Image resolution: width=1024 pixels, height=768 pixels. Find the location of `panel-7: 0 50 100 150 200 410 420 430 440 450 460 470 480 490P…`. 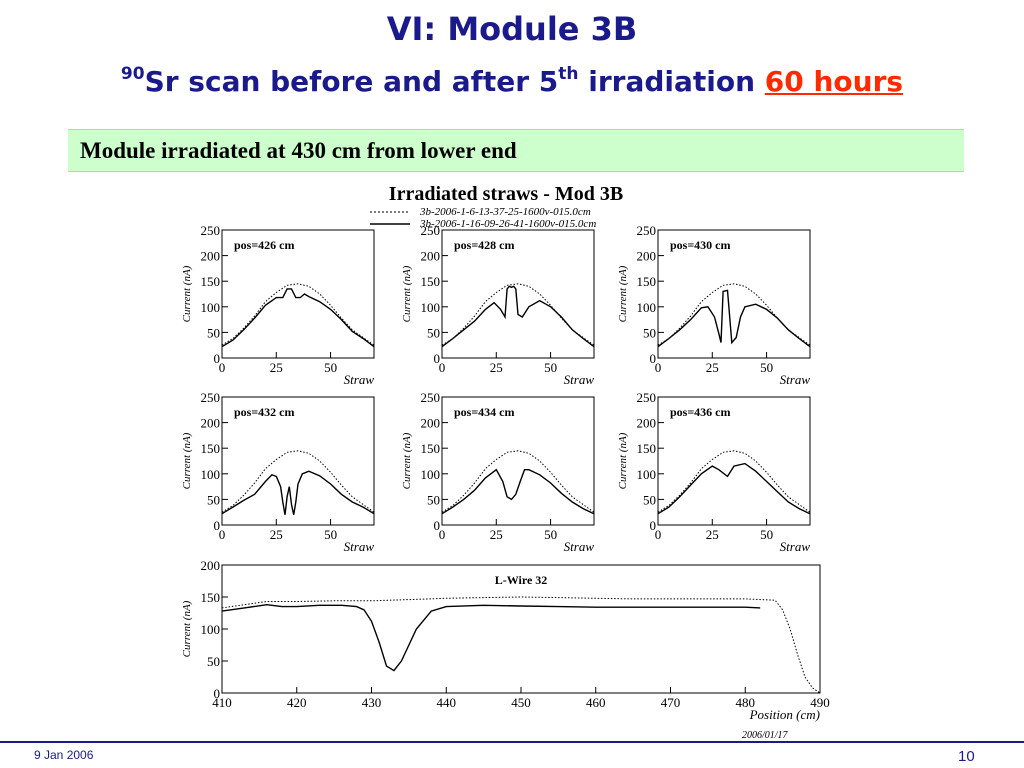

panel-7: 0 50 100 150 200 410 420 430 440 450 460 470 480 490P… is located at coordinates (505, 640).